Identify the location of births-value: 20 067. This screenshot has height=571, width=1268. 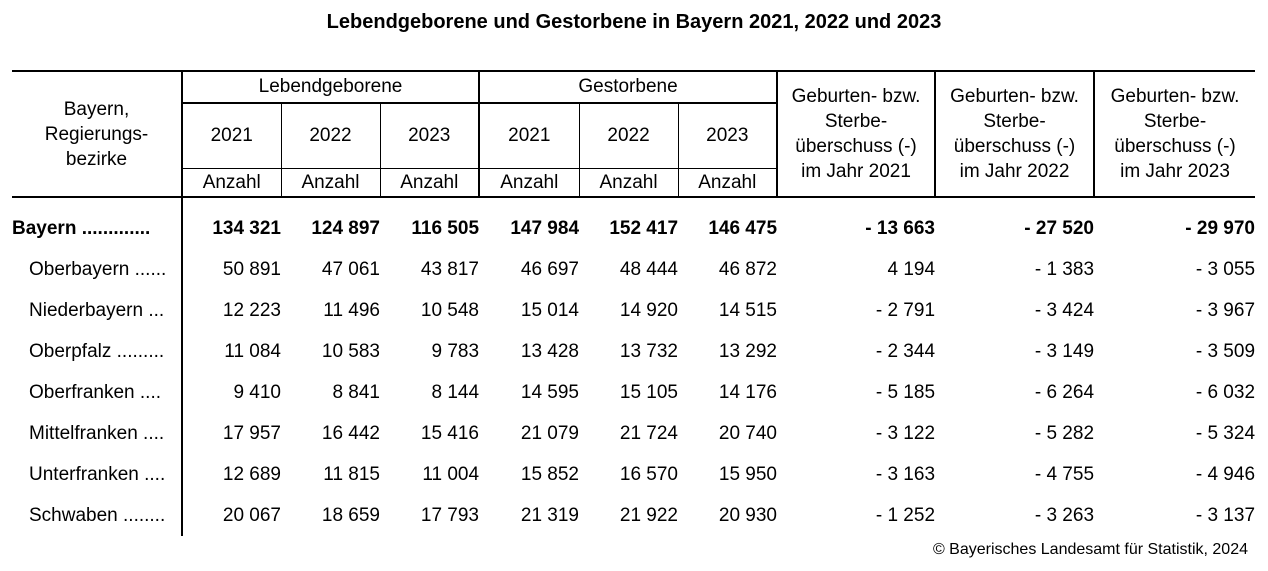
(251, 515).